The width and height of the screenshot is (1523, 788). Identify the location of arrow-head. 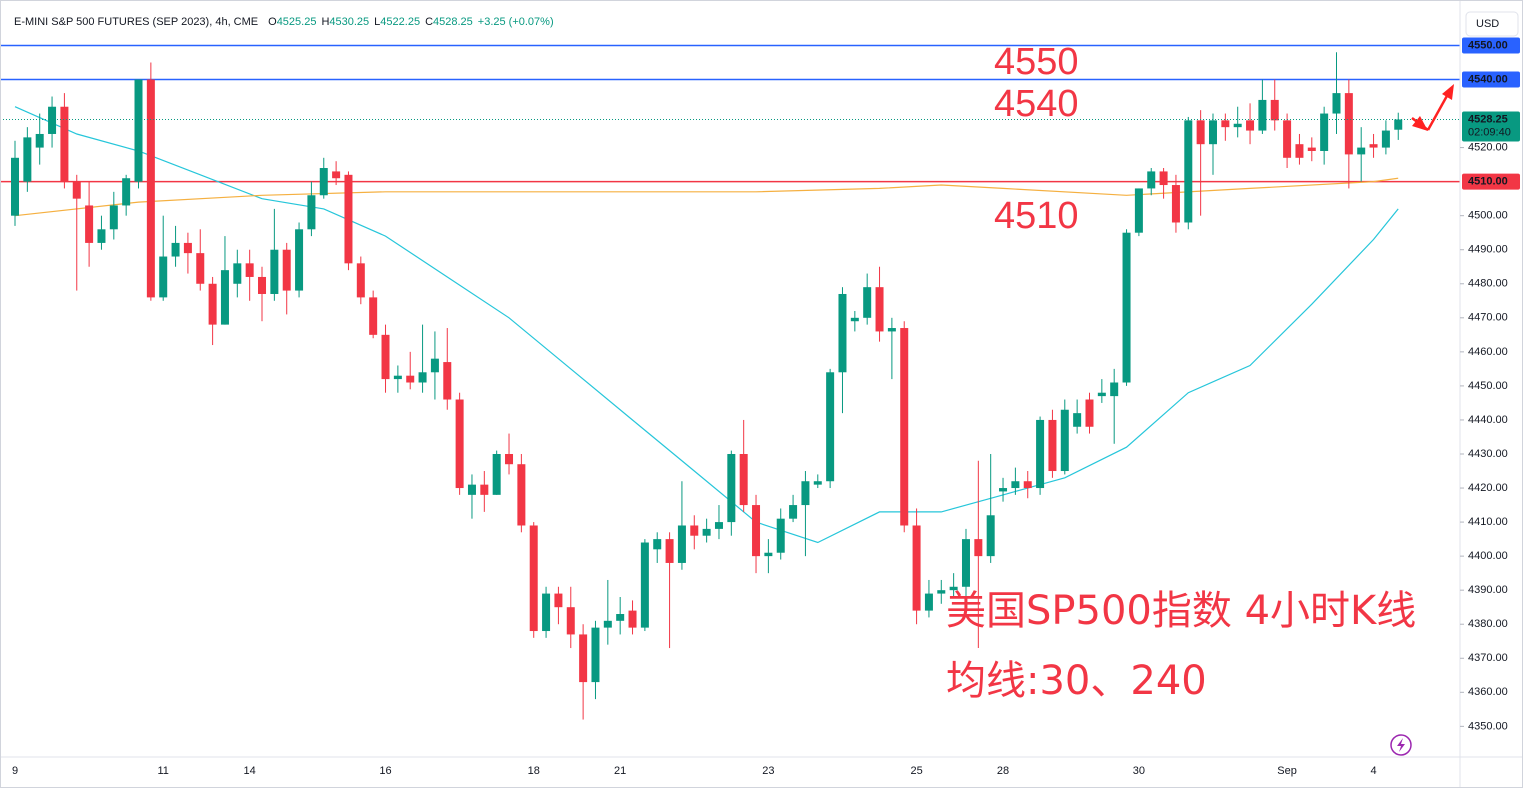
(1420, 123).